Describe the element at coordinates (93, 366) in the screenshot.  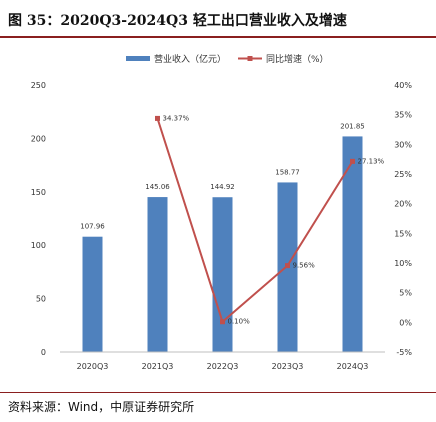
I see `x-axis-tick-label: 2020Q3` at that location.